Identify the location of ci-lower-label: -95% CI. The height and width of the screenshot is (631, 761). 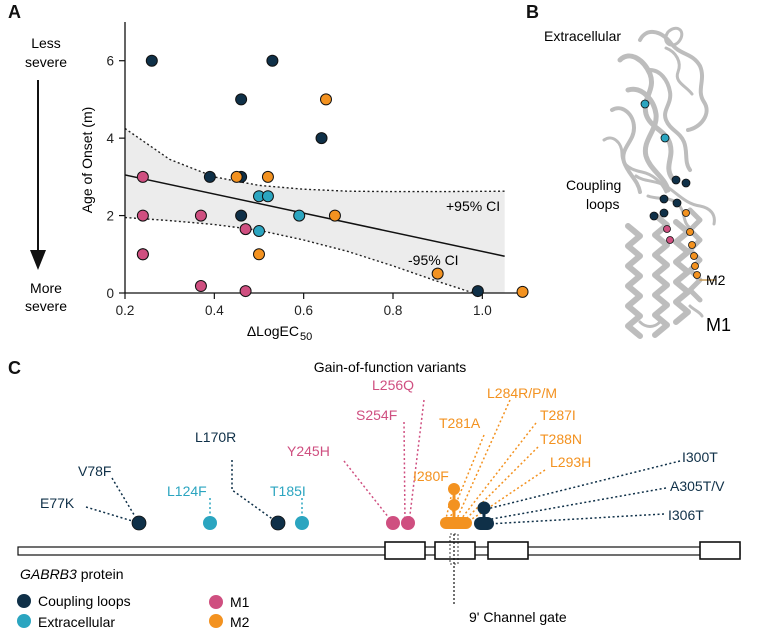
(433, 260).